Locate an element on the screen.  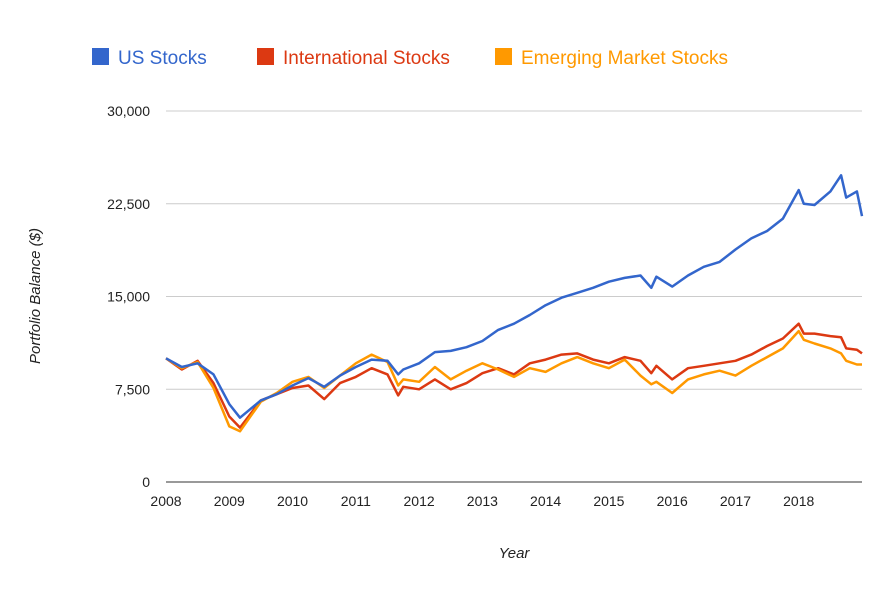
x-tick-label: 2008 is located at coordinates (165, 501).